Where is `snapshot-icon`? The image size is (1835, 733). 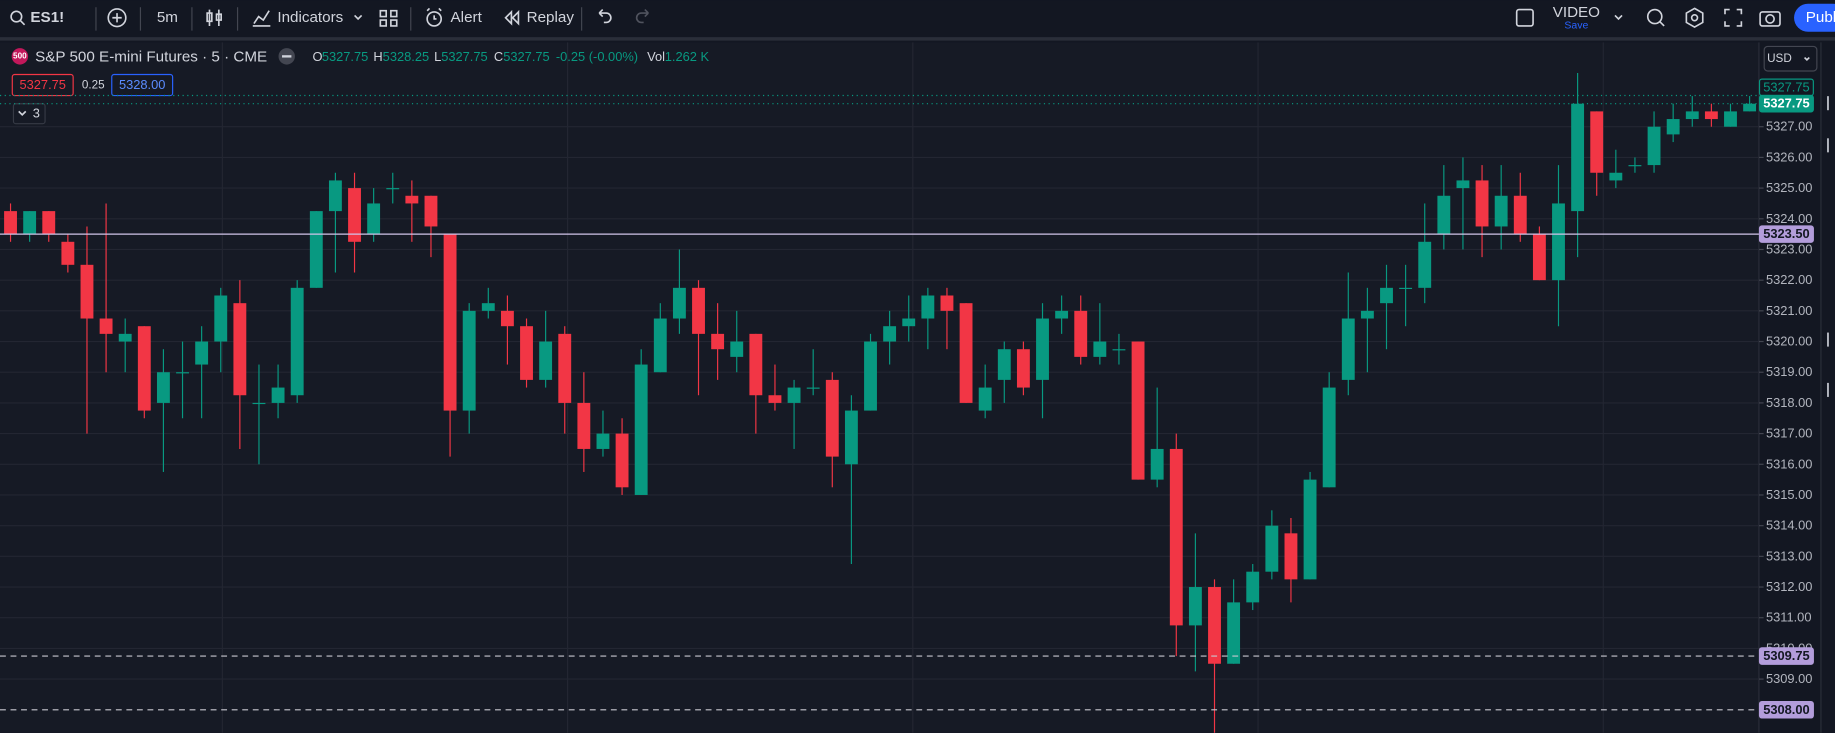 snapshot-icon is located at coordinates (1770, 19).